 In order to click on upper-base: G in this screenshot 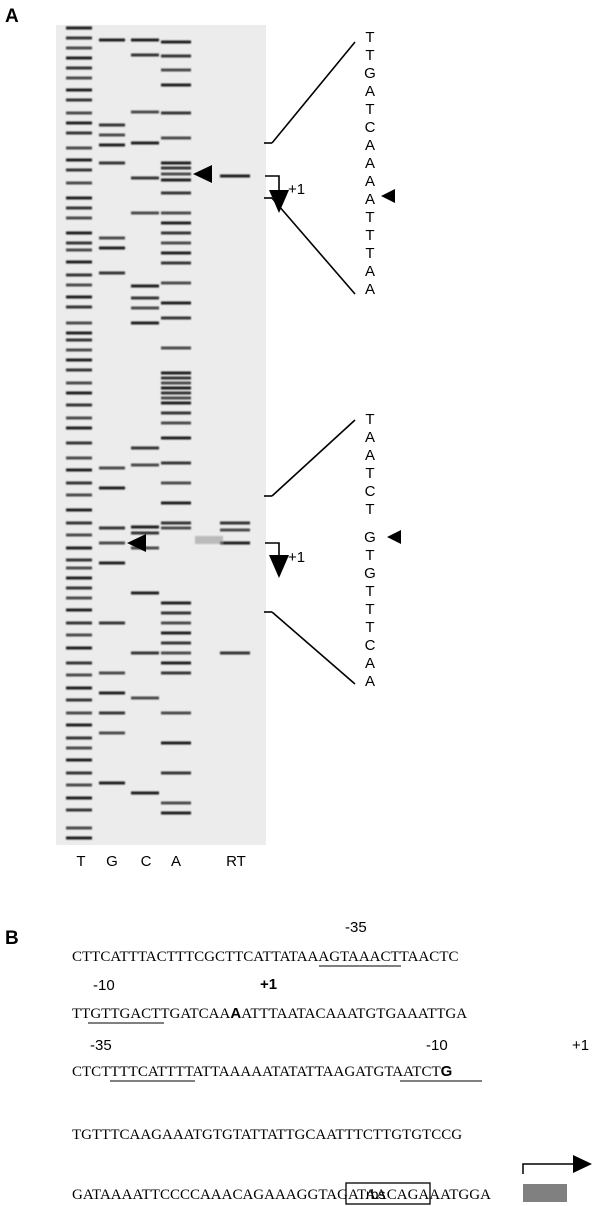, I will do `click(370, 73)`.